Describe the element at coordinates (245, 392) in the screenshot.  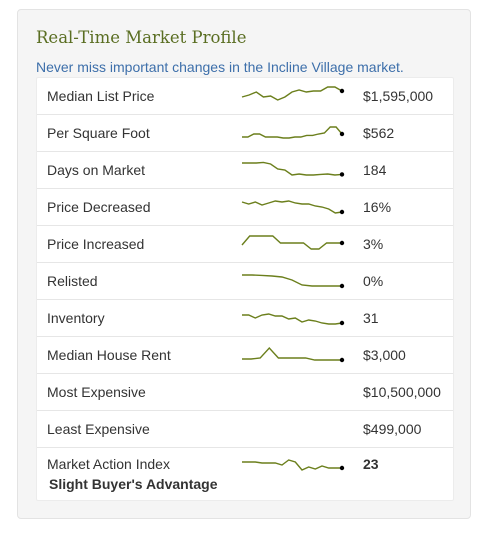
I see `stat-row-most-expensive: Most Expensive $10,500,000` at that location.